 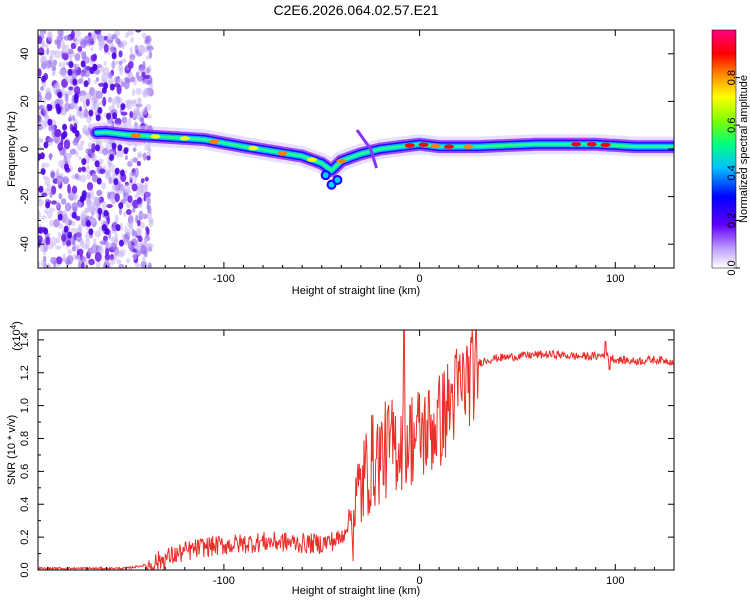 I want to click on ridge-hotspot, so click(x=184, y=138).